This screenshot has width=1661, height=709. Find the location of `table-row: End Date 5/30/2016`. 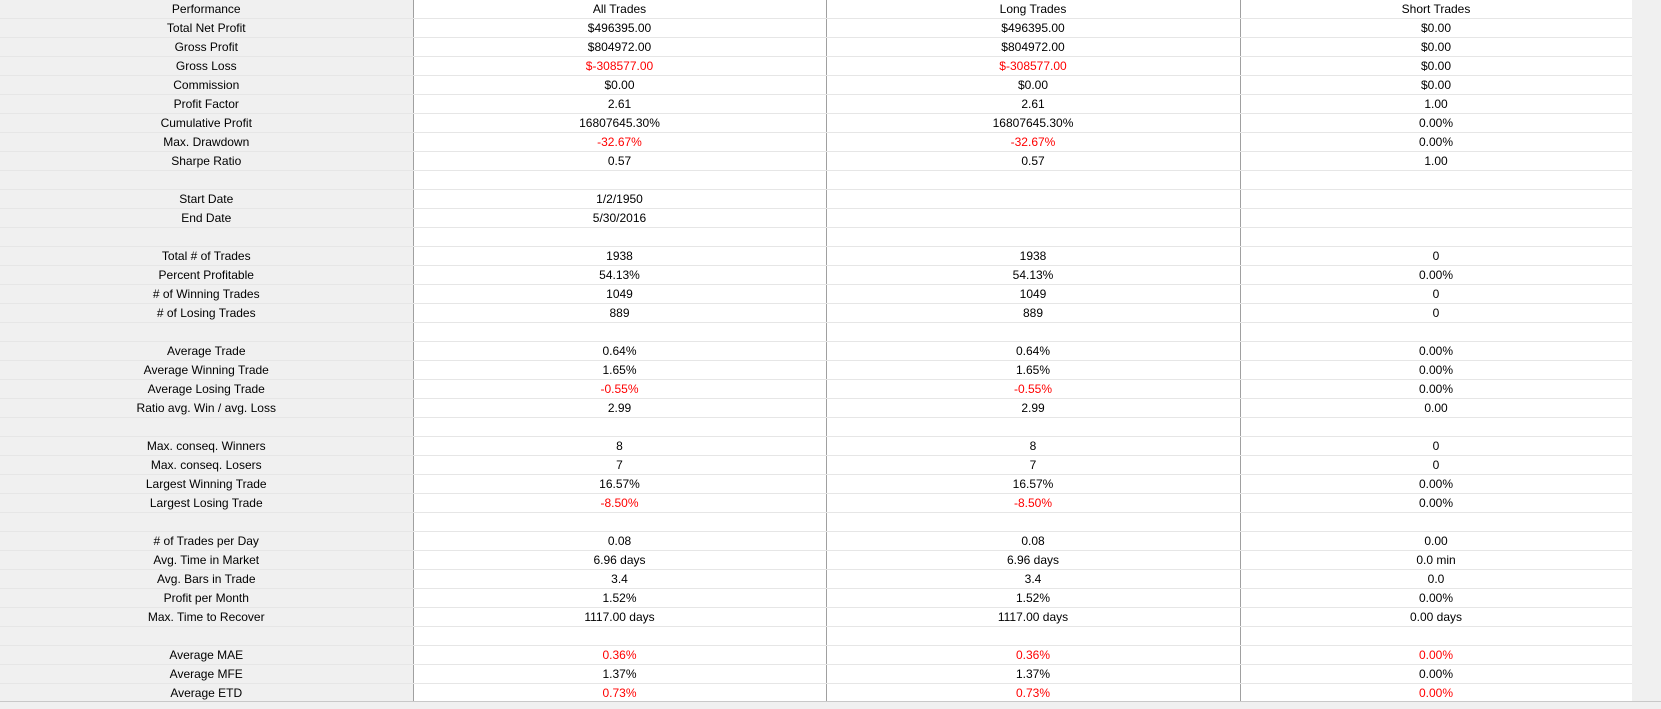

table-row: End Date 5/30/2016 is located at coordinates (816, 218).